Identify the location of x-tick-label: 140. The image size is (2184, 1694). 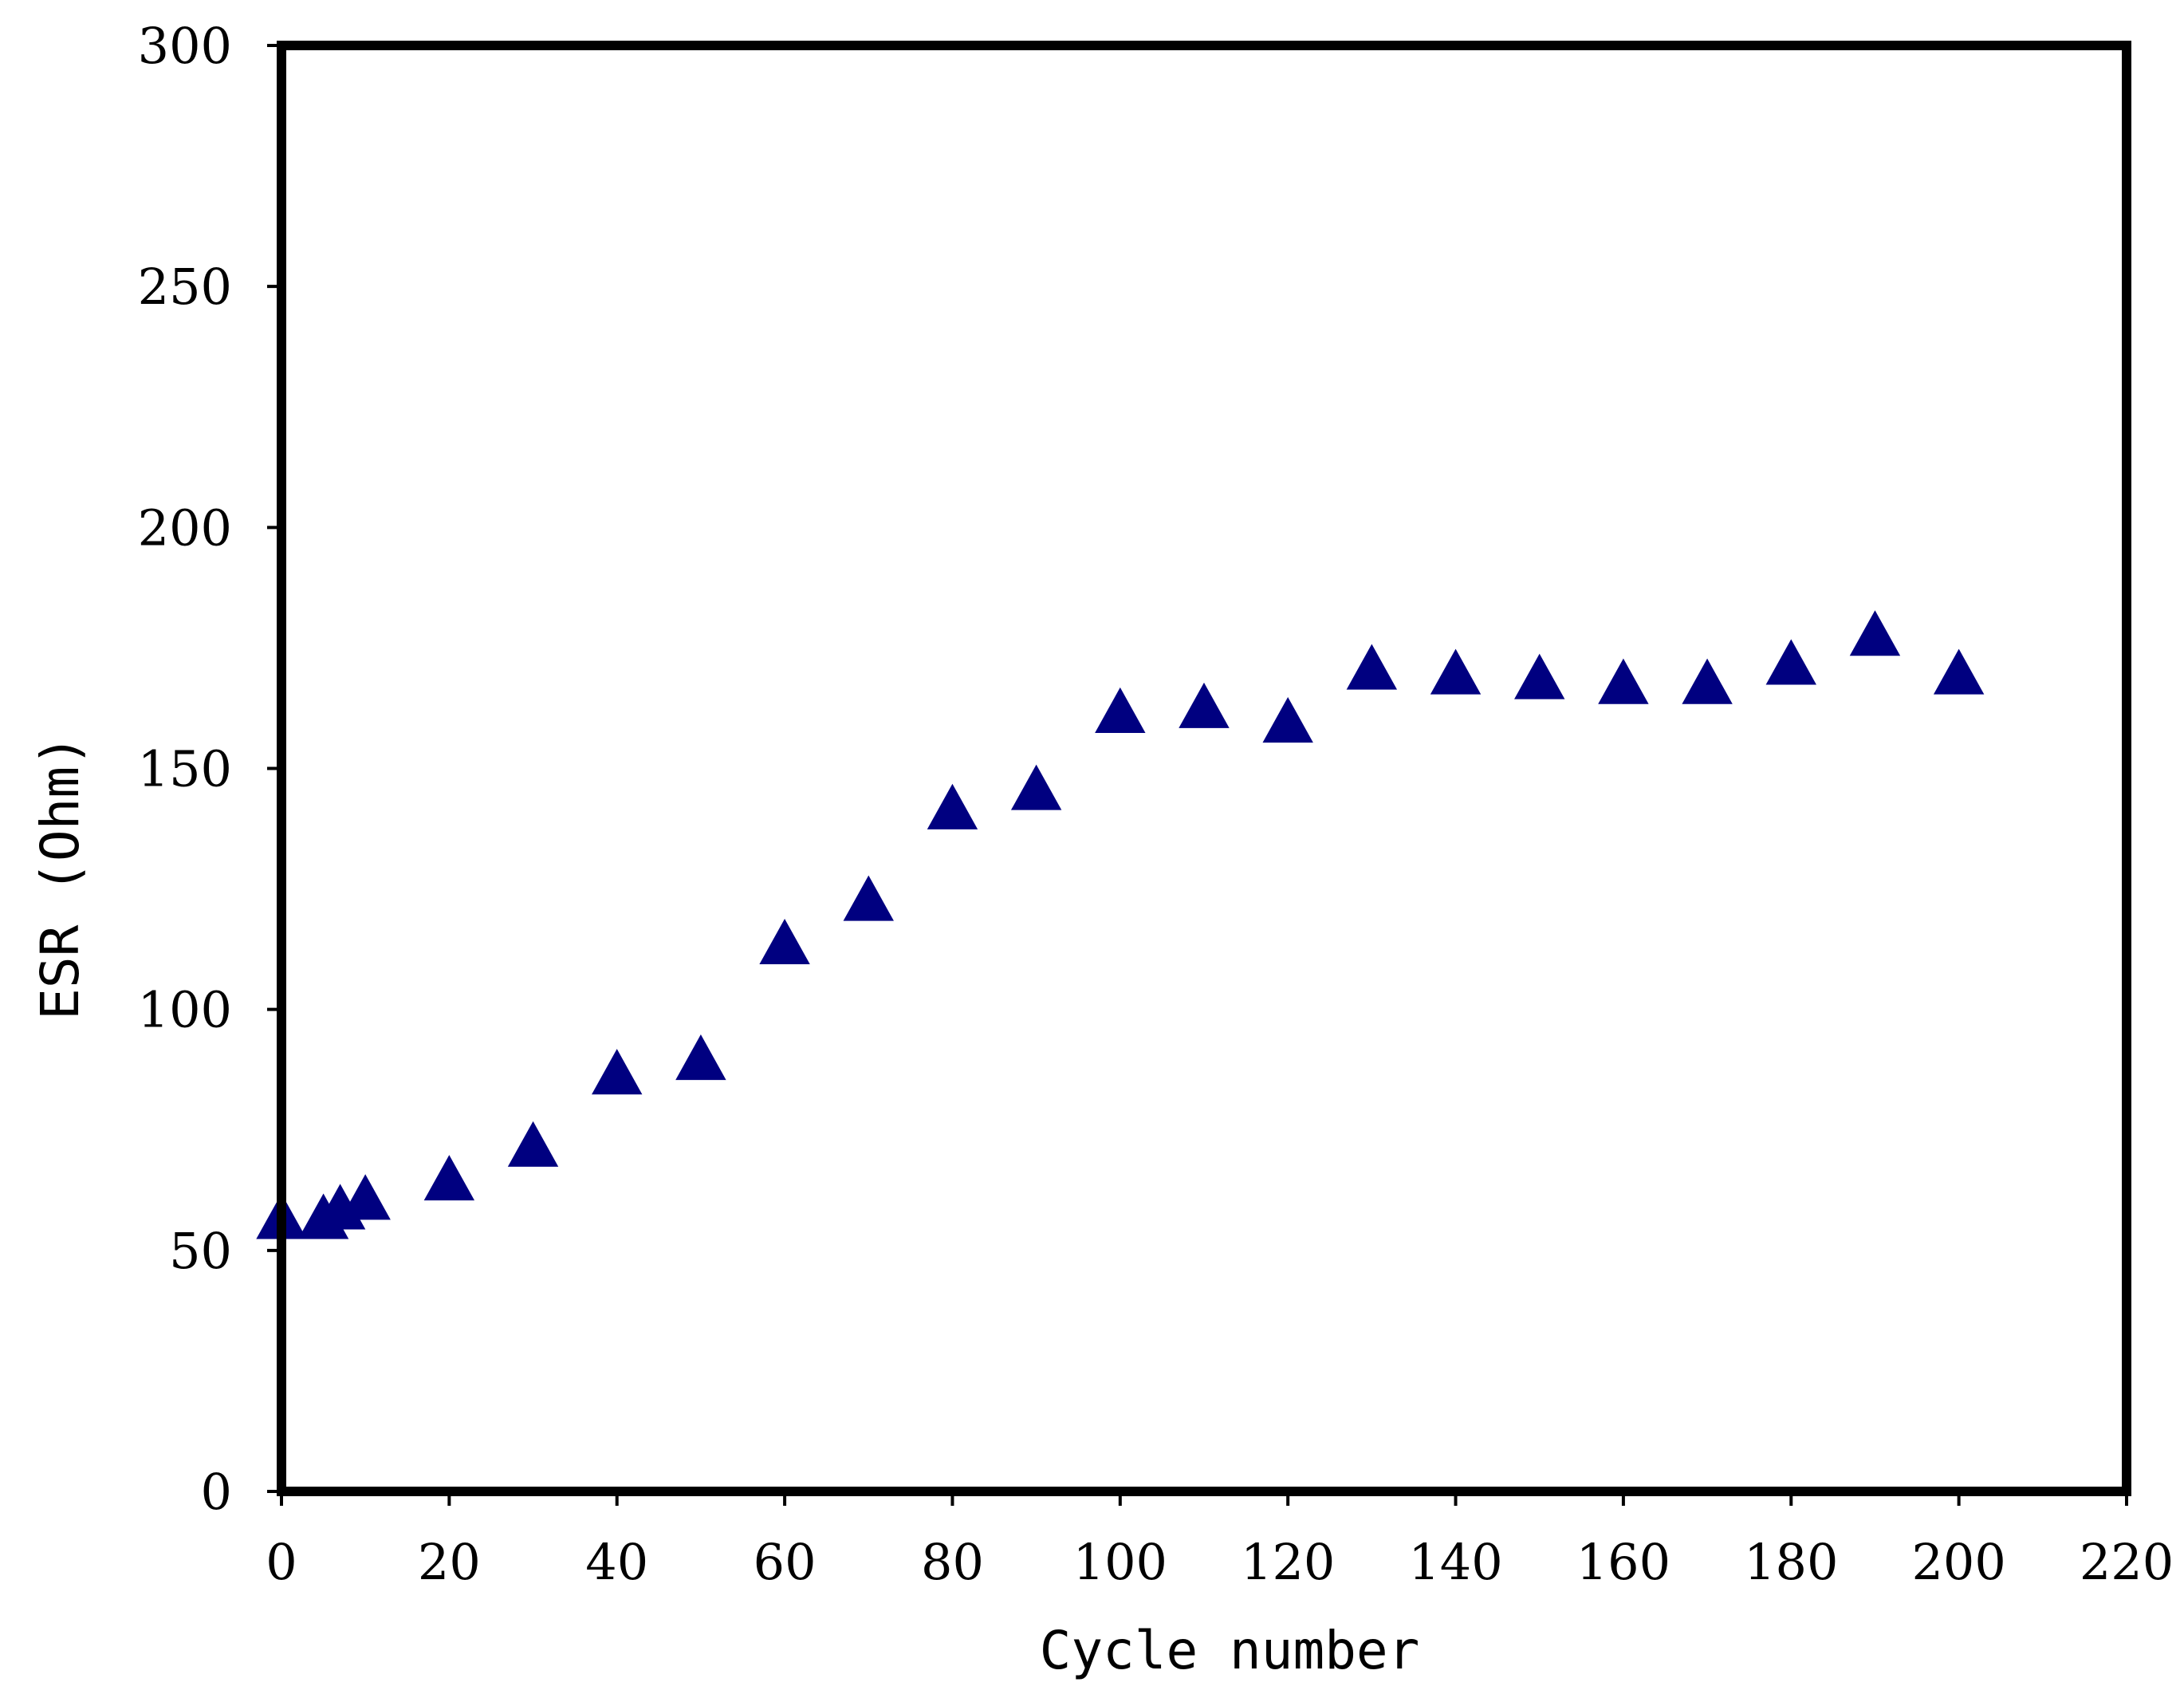
(1455, 1562).